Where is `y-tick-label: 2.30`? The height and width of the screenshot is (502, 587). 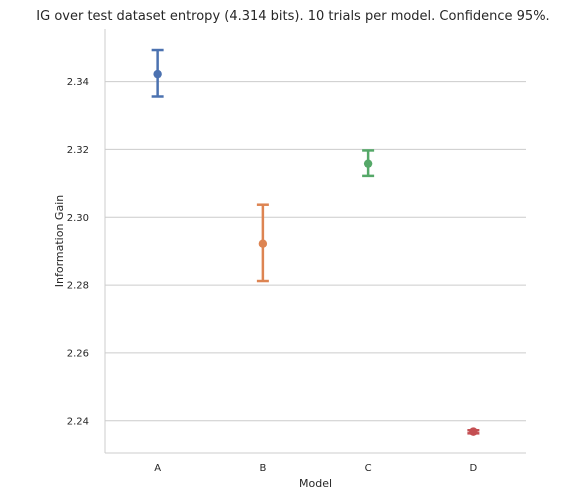 y-tick-label: 2.30 is located at coordinates (78, 218).